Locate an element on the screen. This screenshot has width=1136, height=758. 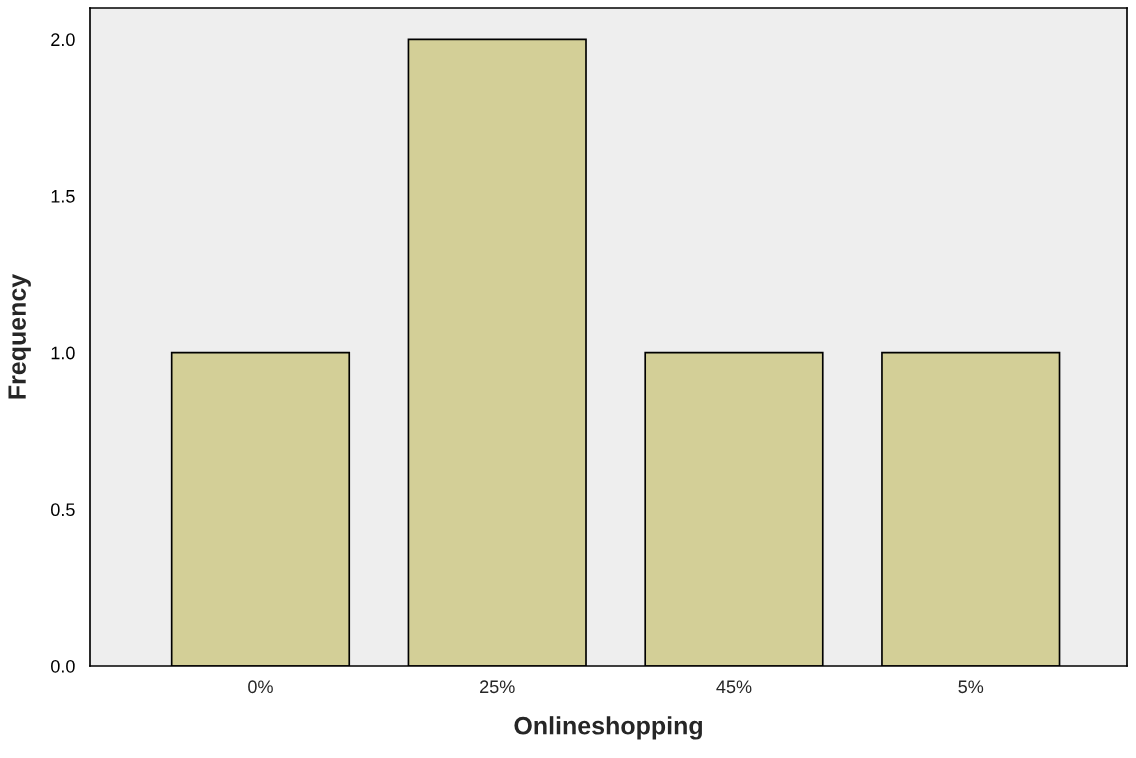
x-tick-label: 25% is located at coordinates (497, 687).